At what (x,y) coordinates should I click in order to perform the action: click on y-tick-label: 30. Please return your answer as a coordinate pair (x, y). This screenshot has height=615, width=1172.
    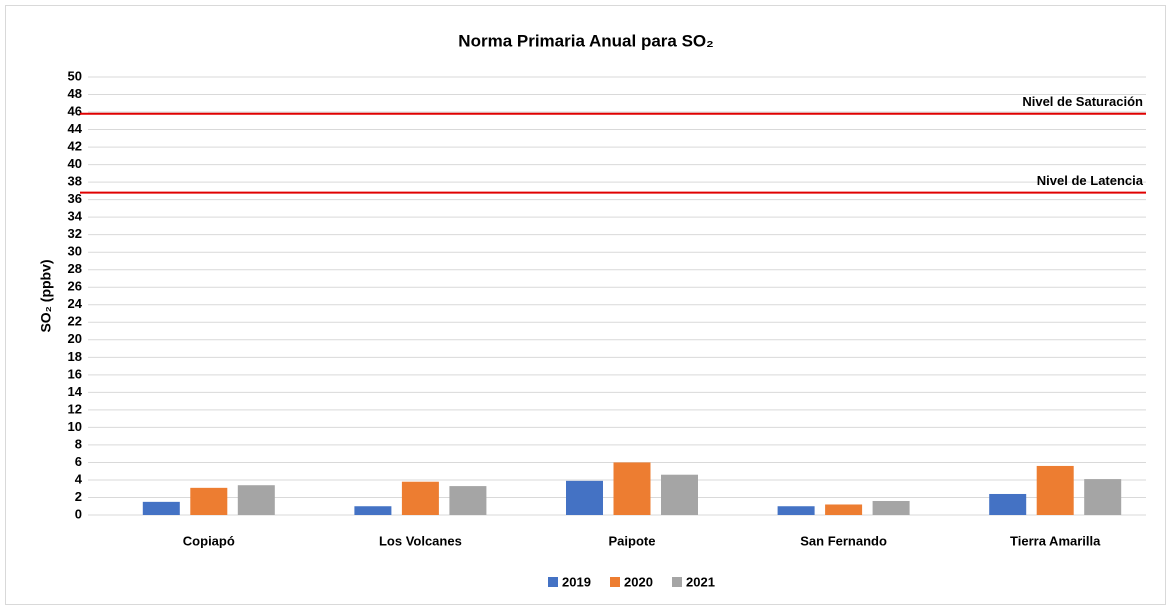
    Looking at the image, I should click on (75, 251).